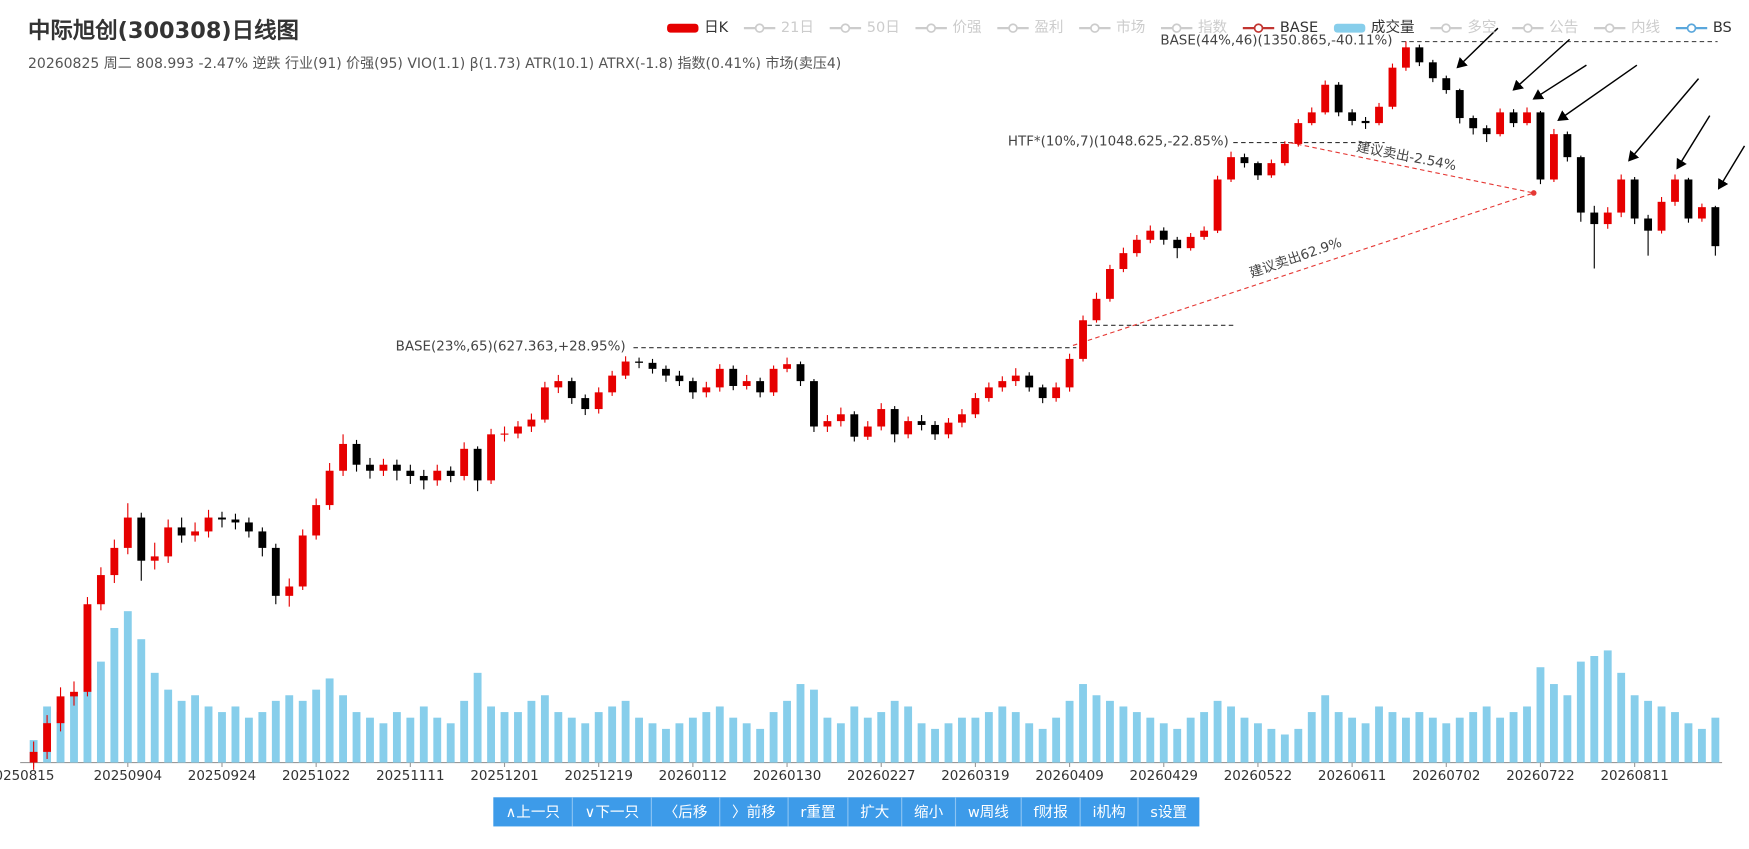 Image resolution: width=1749 pixels, height=849 pixels. What do you see at coordinates (1393, 27) in the screenshot?
I see `legend-label: 成交量` at bounding box center [1393, 27].